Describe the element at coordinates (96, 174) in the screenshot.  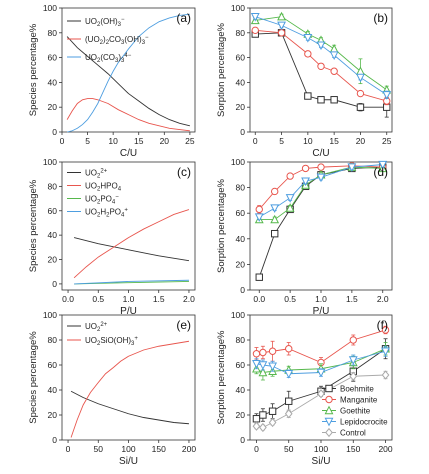
I see `legend-entry: UO2​2+​` at that location.